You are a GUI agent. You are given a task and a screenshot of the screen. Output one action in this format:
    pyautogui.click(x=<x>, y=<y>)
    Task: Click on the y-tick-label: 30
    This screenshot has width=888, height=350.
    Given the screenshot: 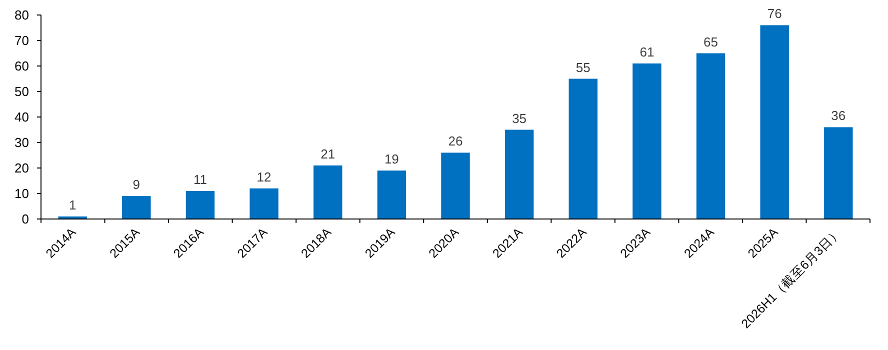 What is the action you would take?
    pyautogui.click(x=21, y=142)
    